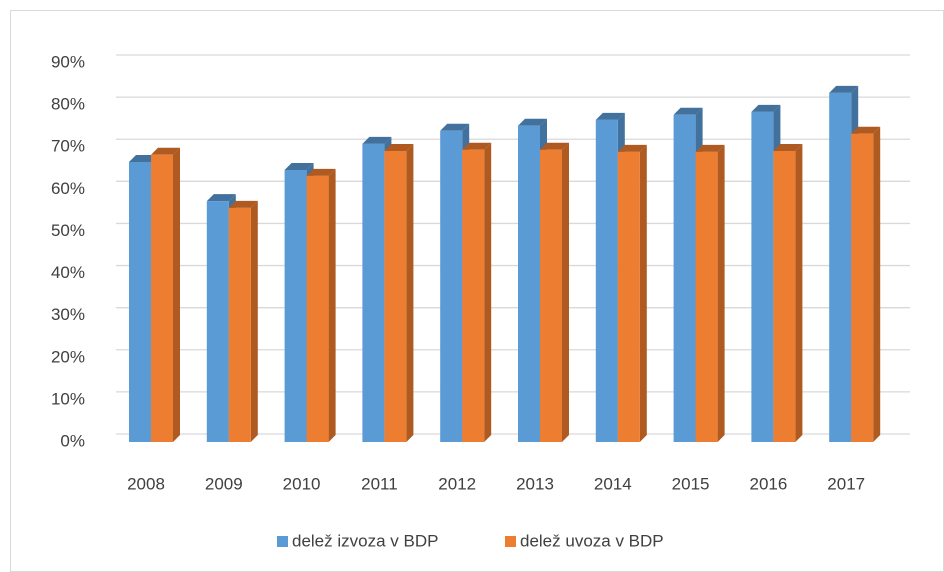  Describe the element at coordinates (68, 314) in the screenshot. I see `y-tick-label: 30%` at that location.